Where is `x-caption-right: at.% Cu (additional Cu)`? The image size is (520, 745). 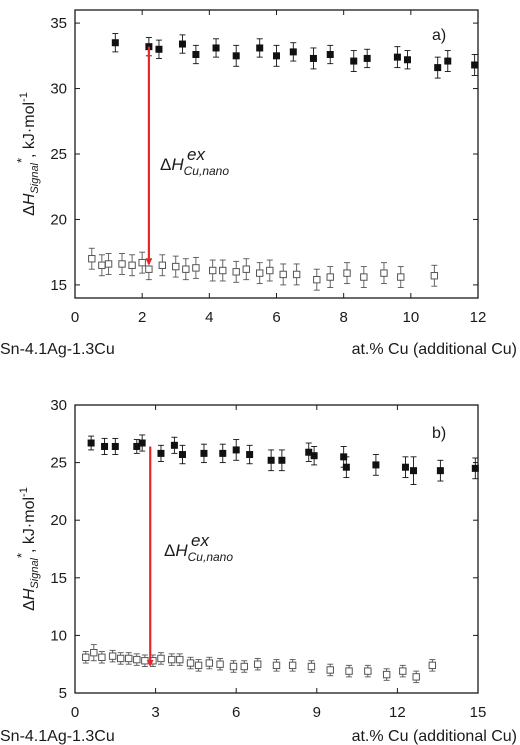
x-caption-right: at.% Cu (additional Cu) is located at coordinates (434, 736).